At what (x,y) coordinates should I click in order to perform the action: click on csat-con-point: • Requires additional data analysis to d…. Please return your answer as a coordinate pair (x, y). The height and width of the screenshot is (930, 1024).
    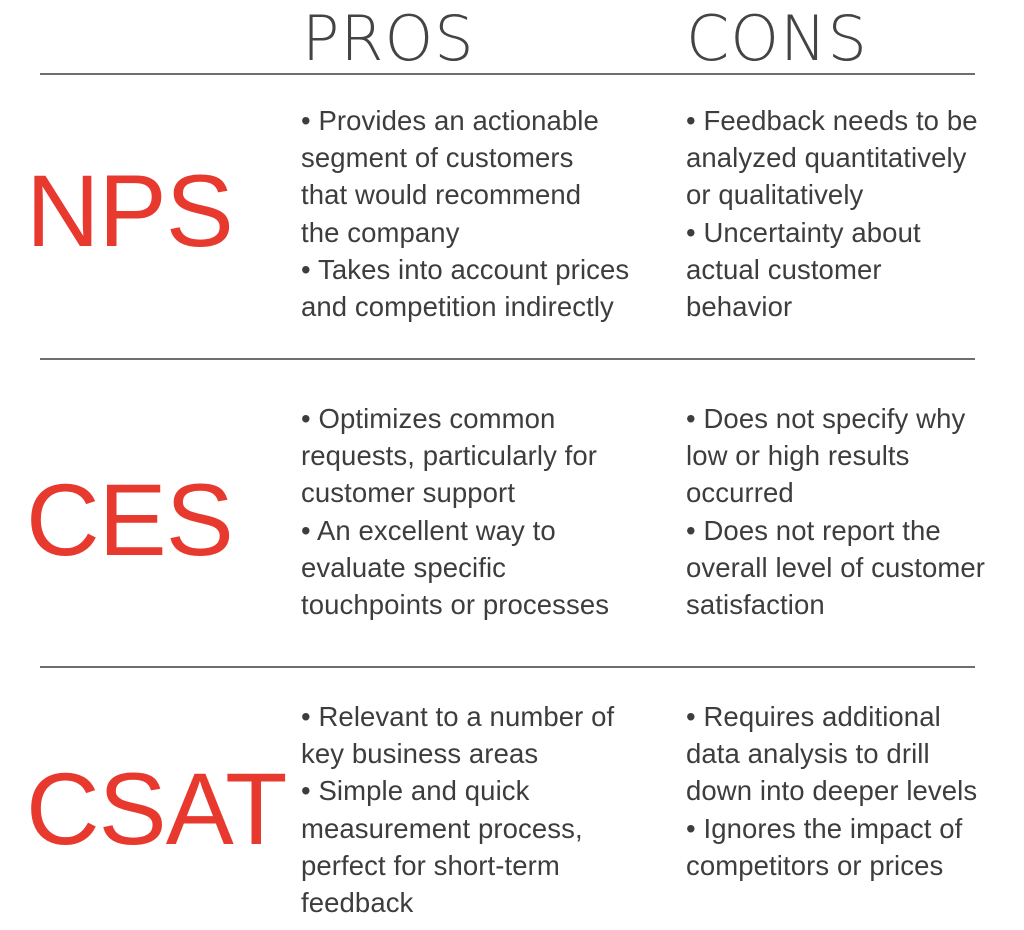
    Looking at the image, I should click on (832, 754).